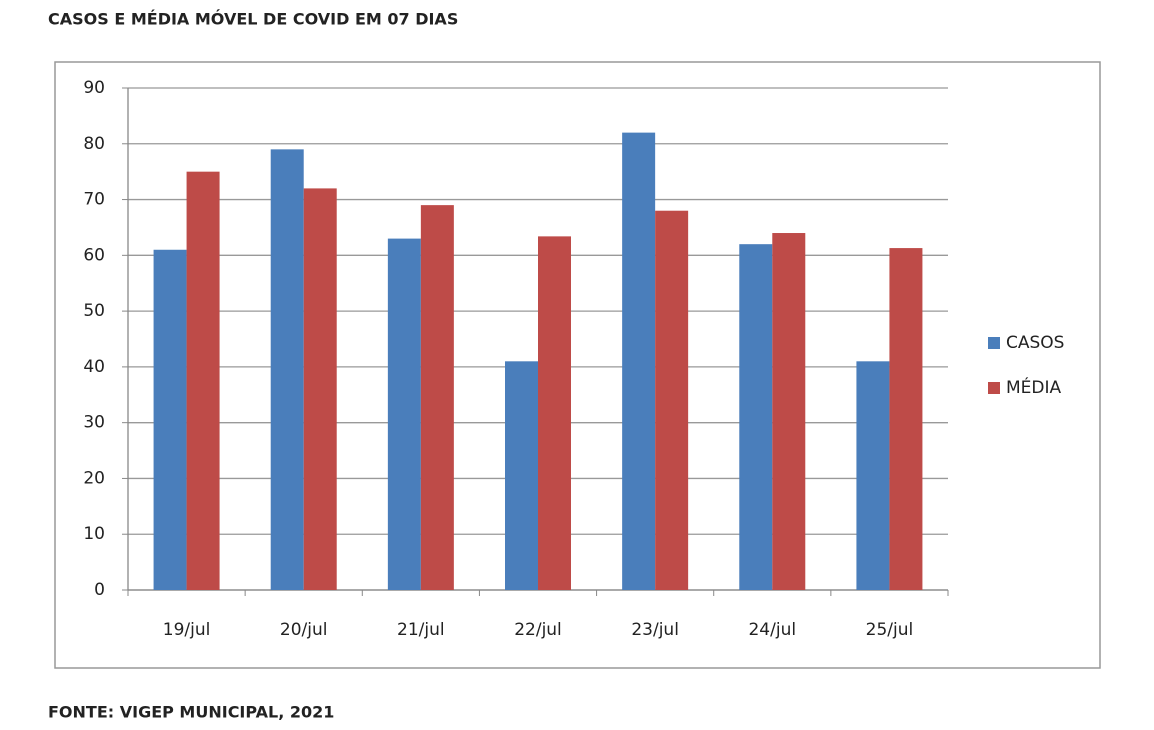  Describe the element at coordinates (421, 630) in the screenshot. I see `x-tick-label: 21/jul` at that location.